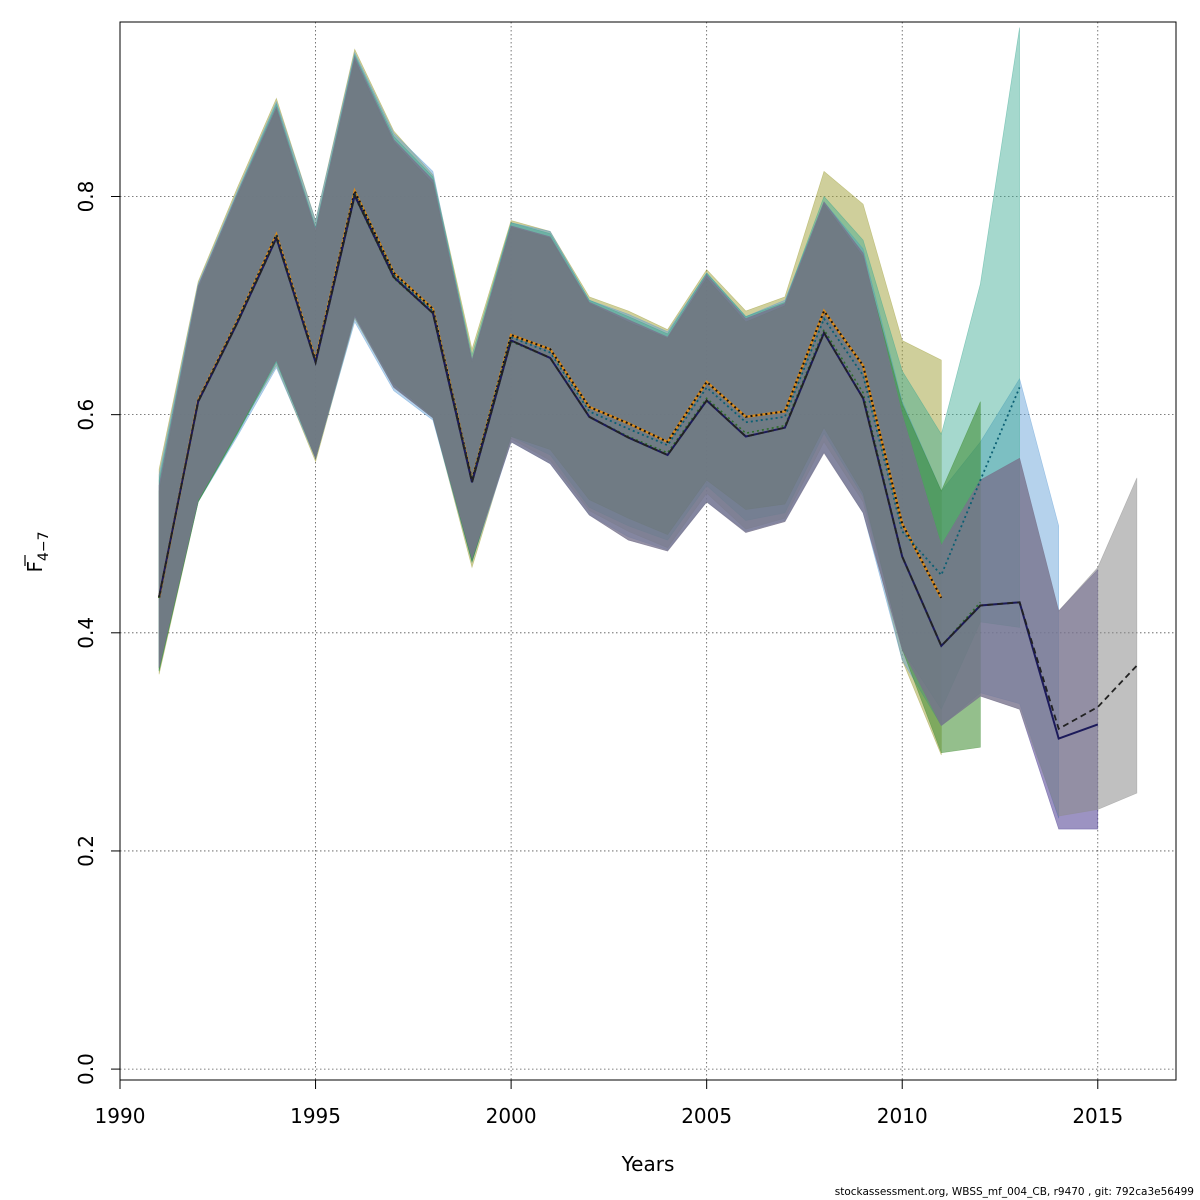  What do you see at coordinates (86, 415) in the screenshot?
I see `y-tick-label: 0.6` at bounding box center [86, 415].